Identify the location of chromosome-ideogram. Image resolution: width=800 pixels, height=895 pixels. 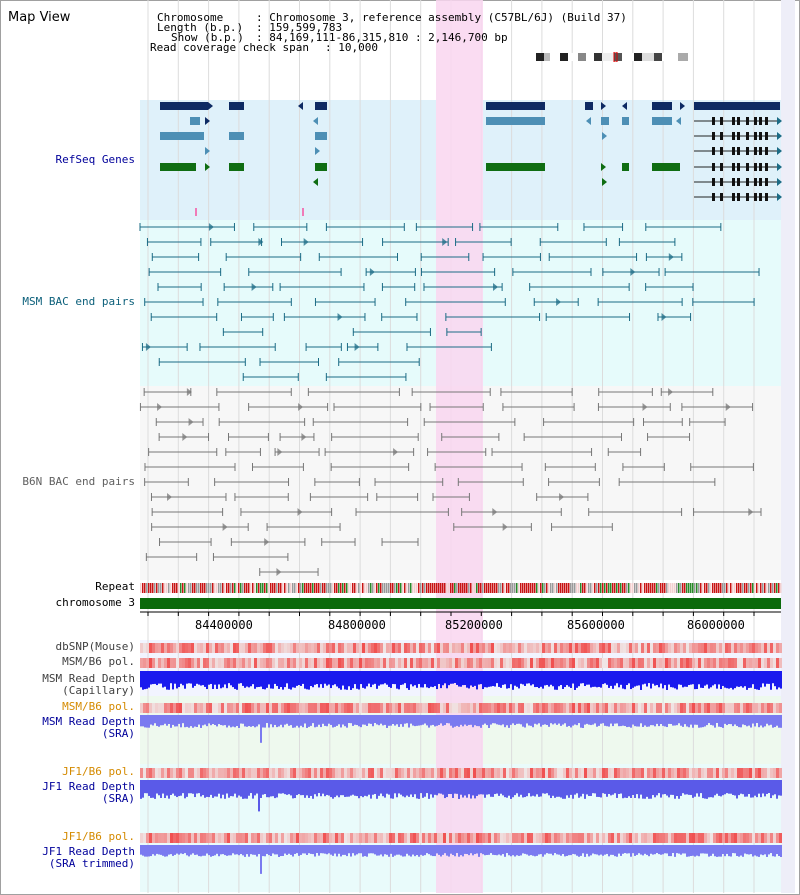
(609, 57).